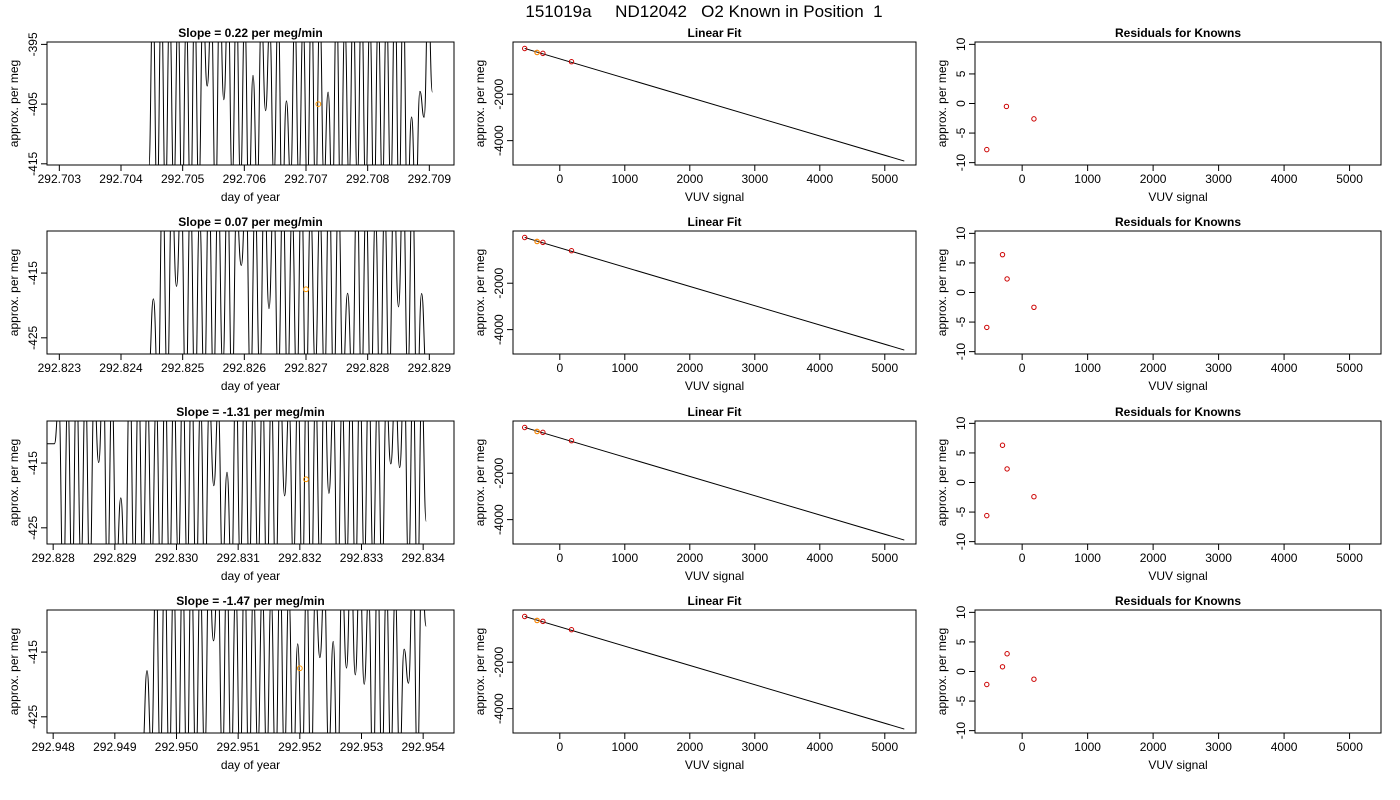  Describe the element at coordinates (362, 747) in the screenshot. I see `x-tick-label: 292.953` at that location.